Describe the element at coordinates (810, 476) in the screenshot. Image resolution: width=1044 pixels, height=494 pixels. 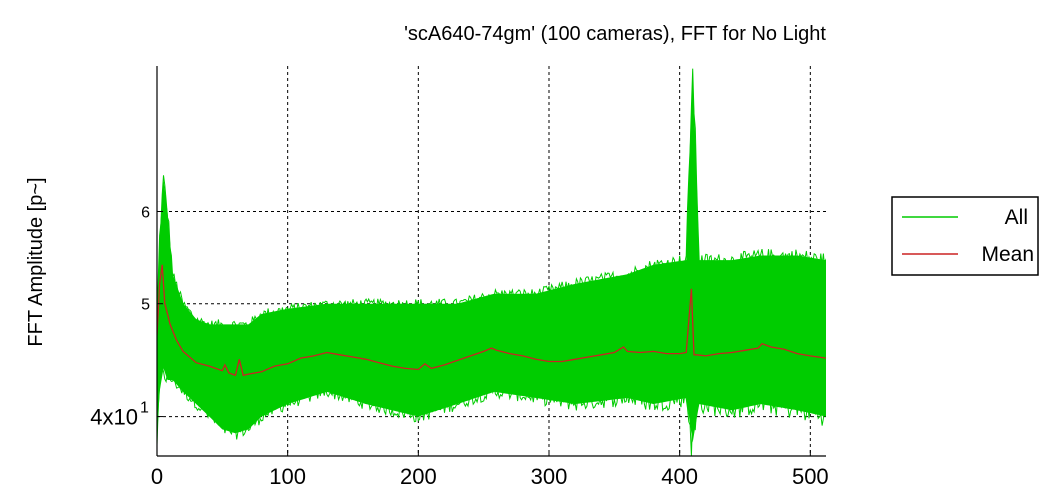
I see `x-tick-label-500: 500` at that location.